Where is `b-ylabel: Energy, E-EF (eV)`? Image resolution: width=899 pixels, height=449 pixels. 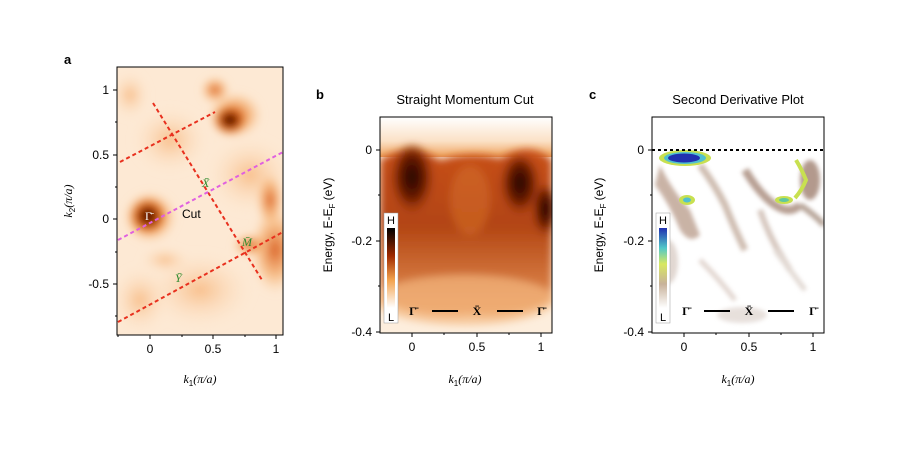 b-ylabel: Energy, E-EF (eV) is located at coordinates (329, 225).